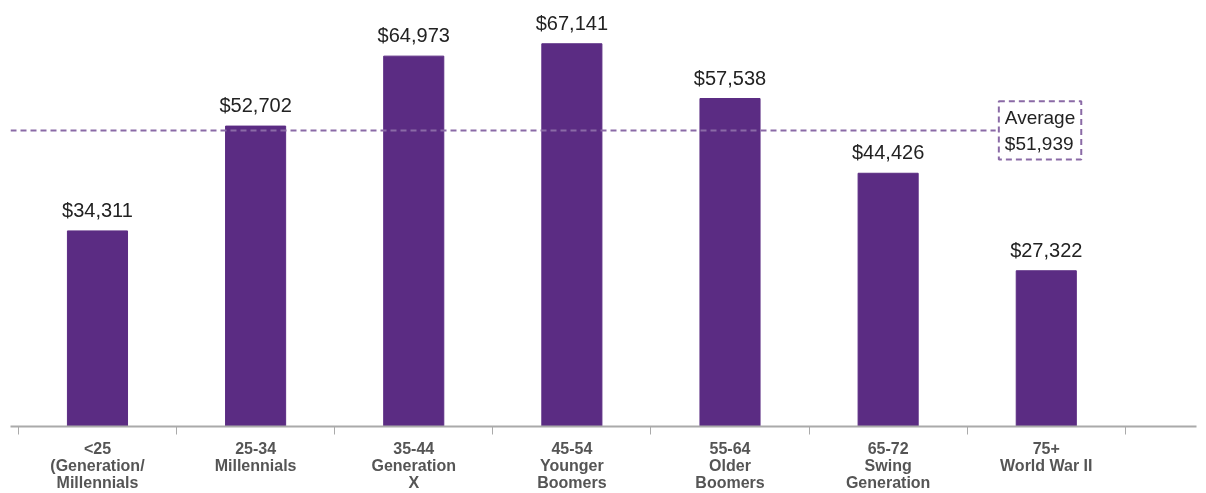  Describe the element at coordinates (413, 35) in the screenshot. I see `data-label: $64,973` at that location.